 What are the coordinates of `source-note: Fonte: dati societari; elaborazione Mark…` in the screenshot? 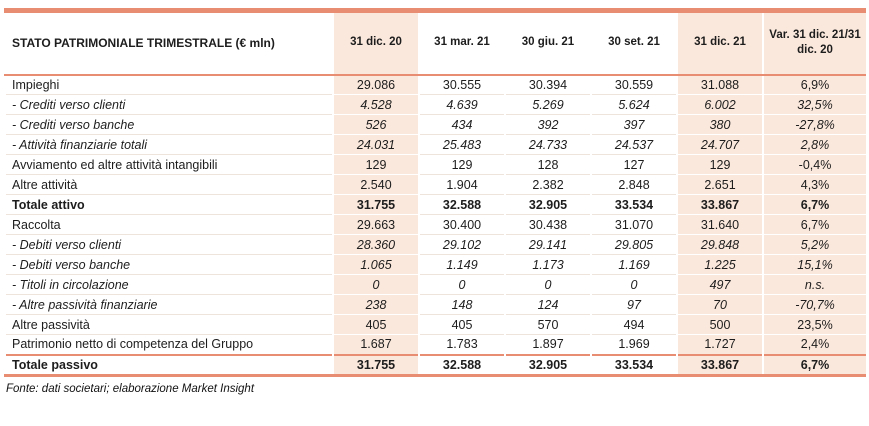 It's located at (130, 388).